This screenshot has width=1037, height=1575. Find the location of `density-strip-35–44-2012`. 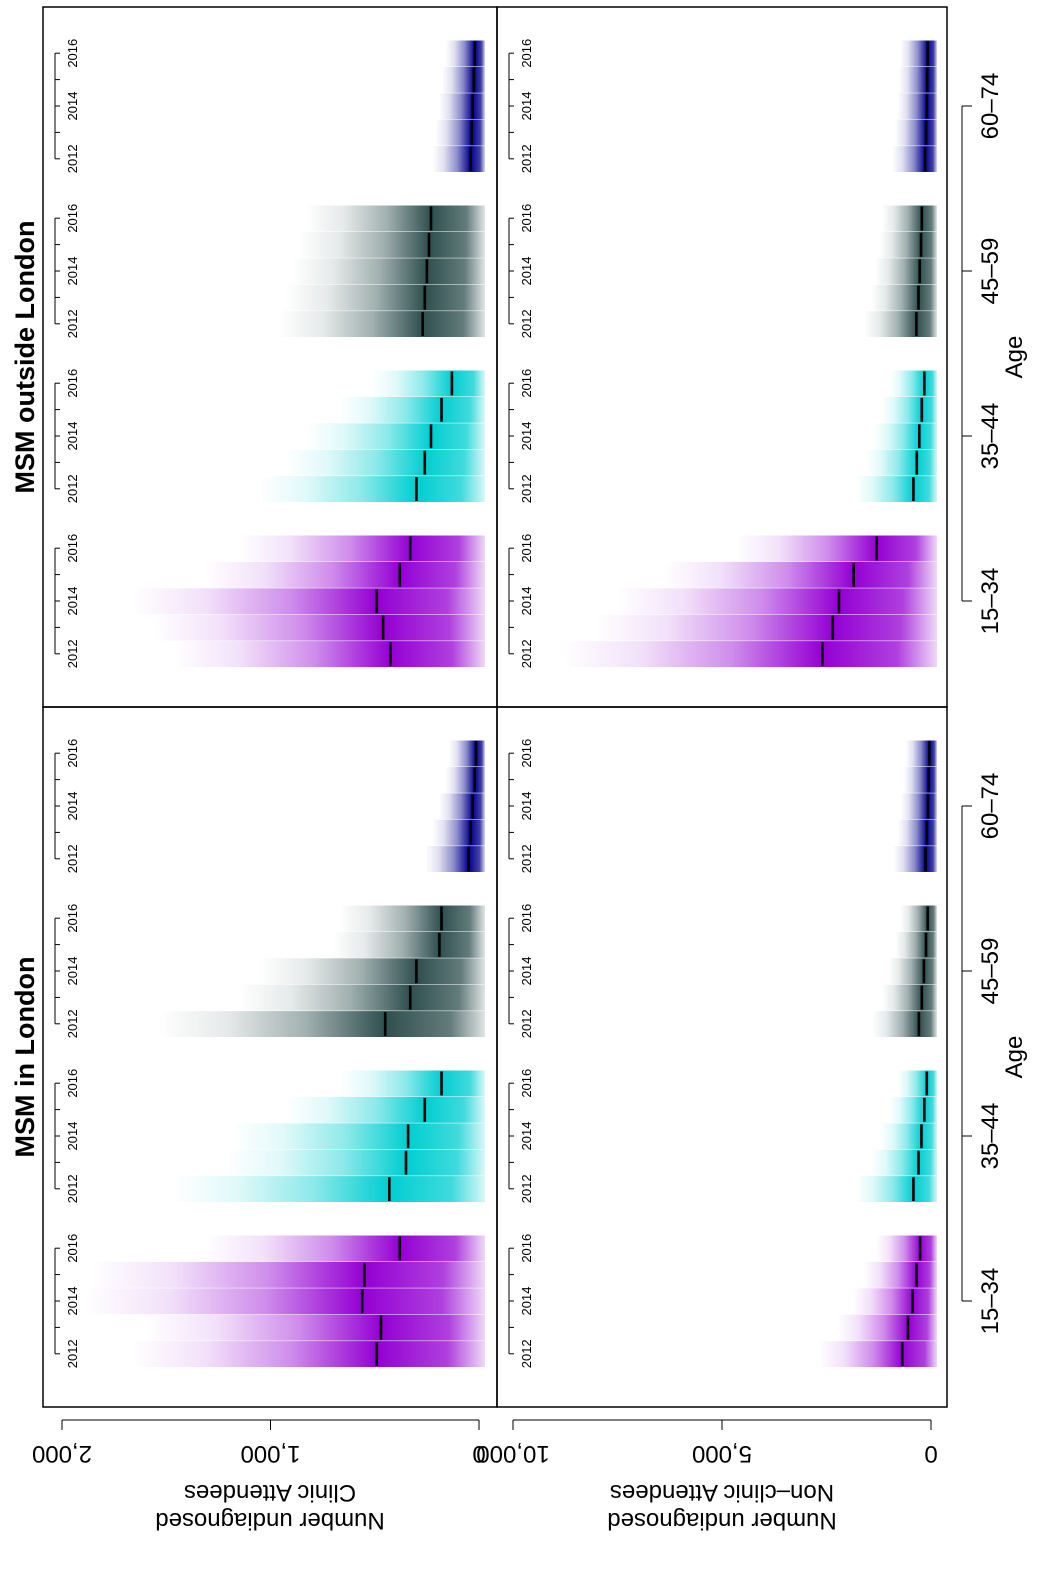

density-strip-35–44-2012 is located at coordinates (895, 489).